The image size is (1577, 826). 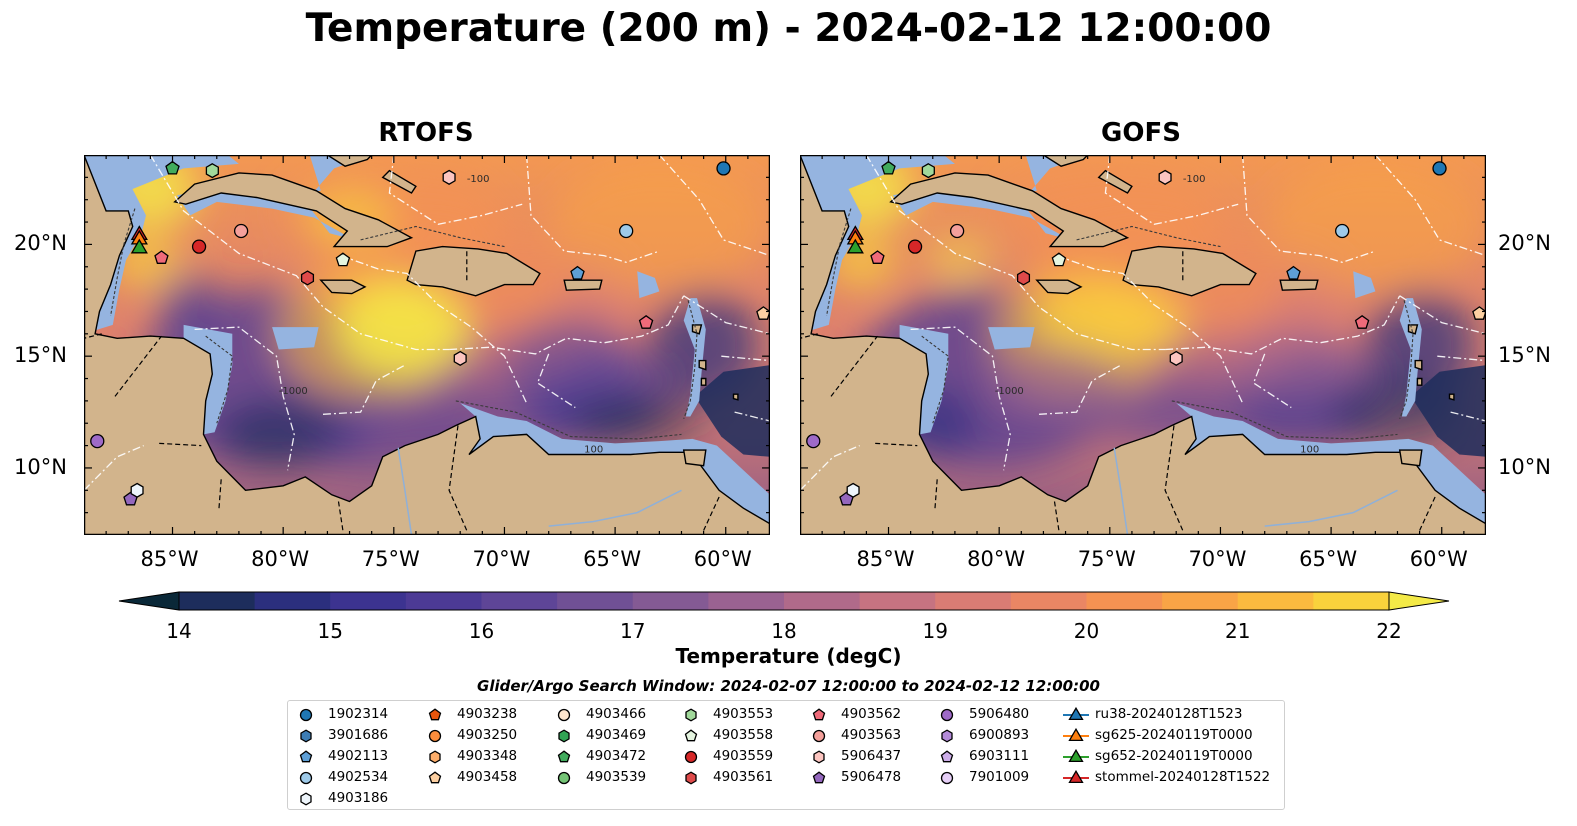 What do you see at coordinates (616, 714) in the screenshot?
I see `legend-label: 4903466` at bounding box center [616, 714].